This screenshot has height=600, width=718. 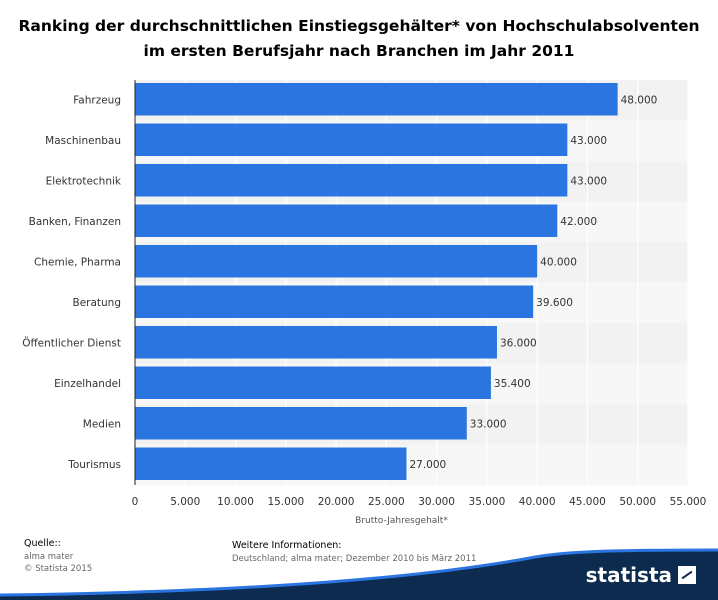 I want to click on category-label: Chemie, Pharma, so click(x=77, y=262).